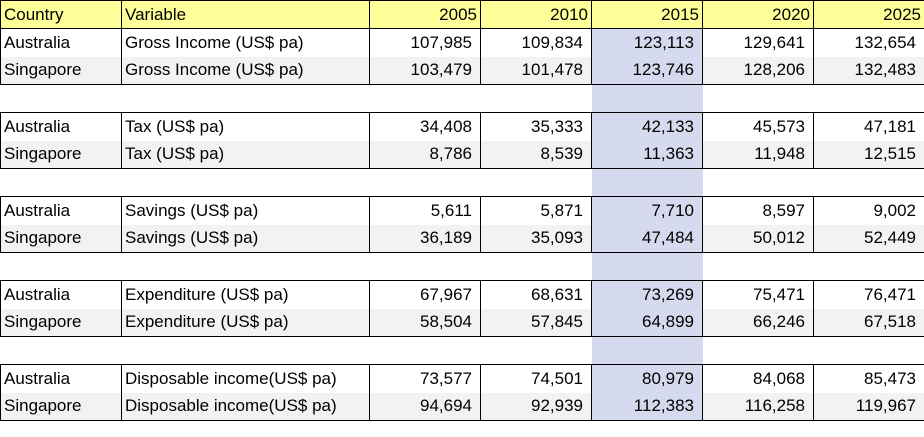 Image resolution: width=924 pixels, height=437 pixels. I want to click on value-cell: 116,258, so click(758, 406).